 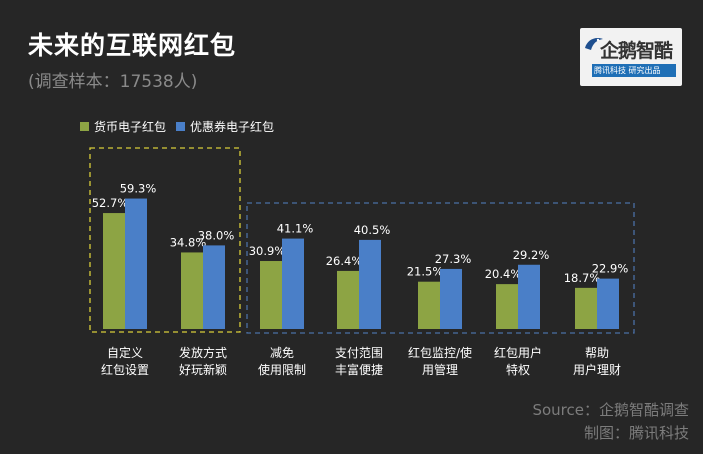 I want to click on chart-title: 未来的互联网红包, so click(x=132, y=45).